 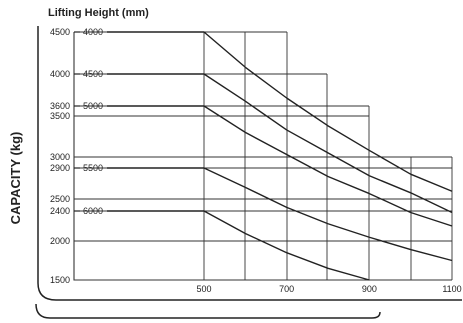 What do you see at coordinates (93, 106) in the screenshot?
I see `series-label: 5000` at bounding box center [93, 106].